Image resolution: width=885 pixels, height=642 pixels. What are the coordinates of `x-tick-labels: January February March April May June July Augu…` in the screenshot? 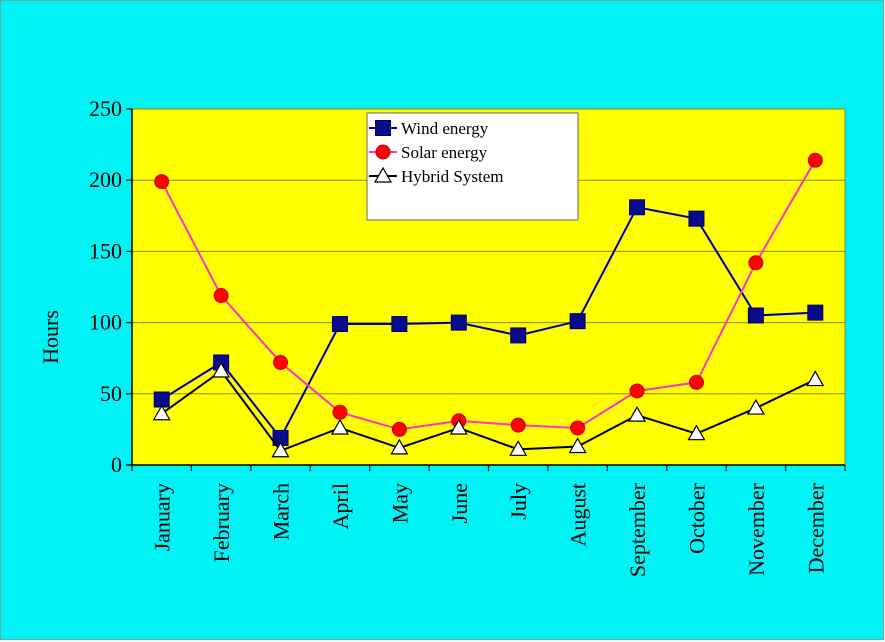 It's located at (489, 529).